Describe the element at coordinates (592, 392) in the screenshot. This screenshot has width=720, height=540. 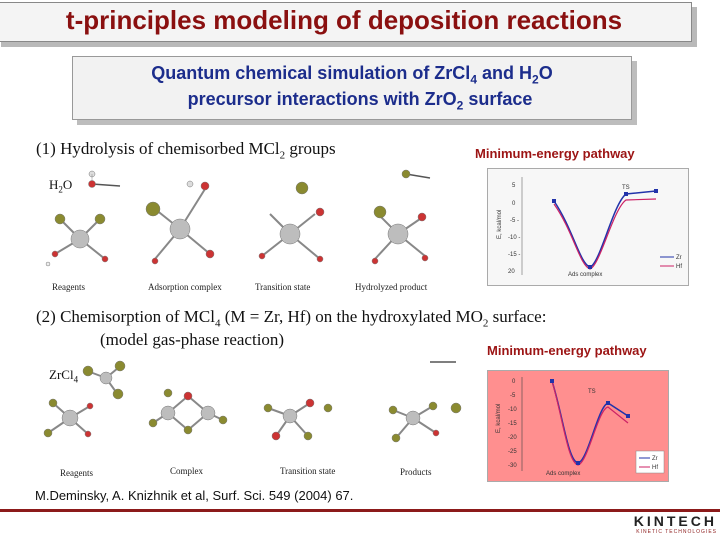
I see `s2-ts-label: TS` at that location.